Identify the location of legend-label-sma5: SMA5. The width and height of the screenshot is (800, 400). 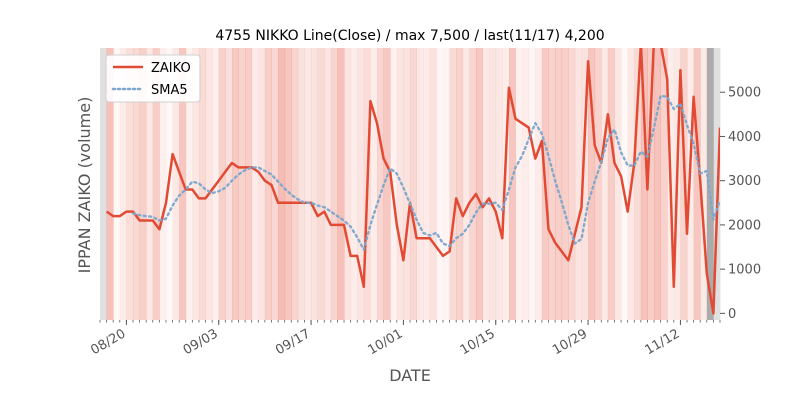
(169, 90).